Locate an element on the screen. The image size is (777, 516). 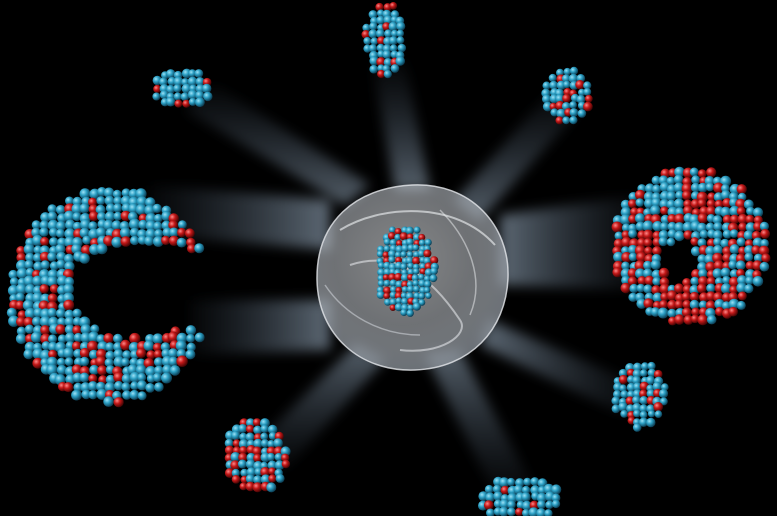
beam-top is located at coordinates (401, 125).